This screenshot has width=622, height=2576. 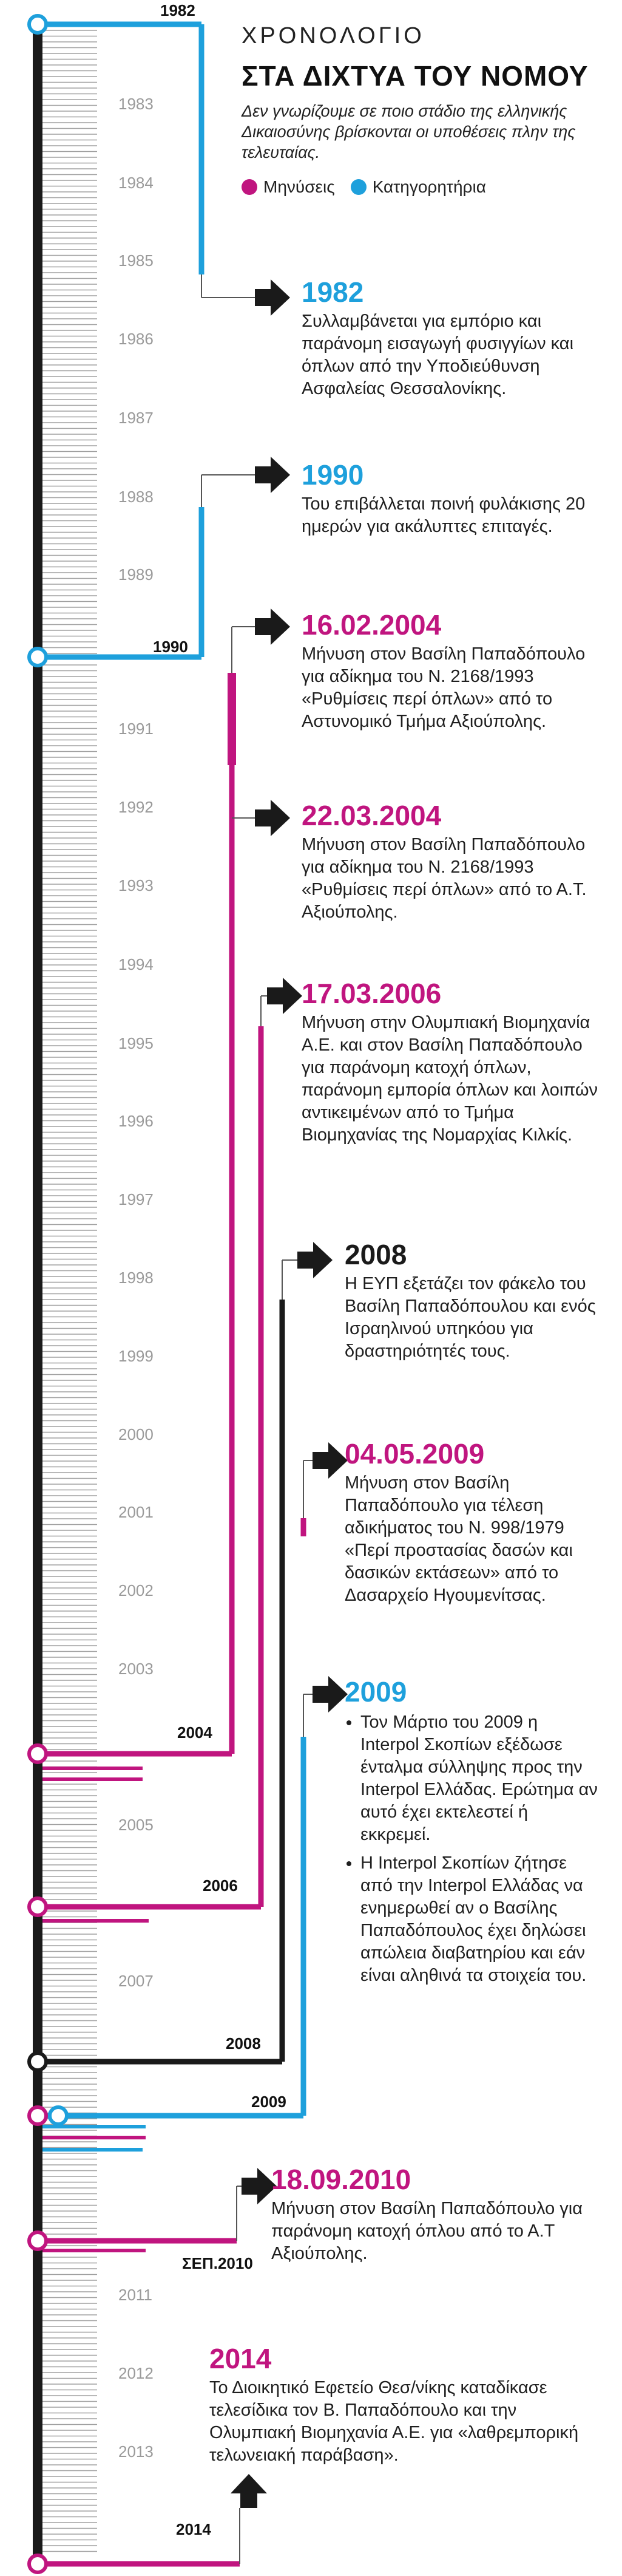 What do you see at coordinates (333, 475) in the screenshot?
I see `event-date: 1990` at bounding box center [333, 475].